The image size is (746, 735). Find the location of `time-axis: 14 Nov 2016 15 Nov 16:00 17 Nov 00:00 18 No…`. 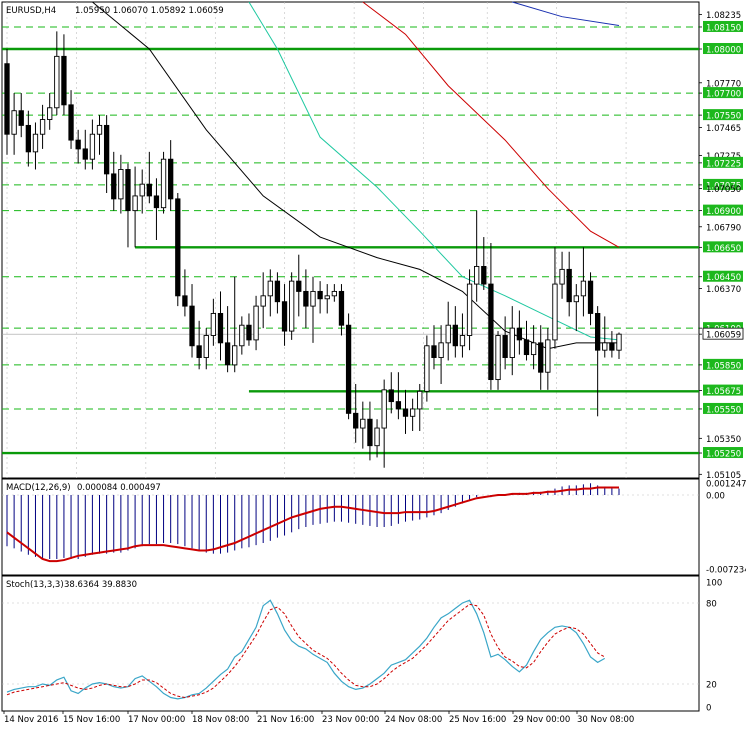

time-axis: 14 Nov 2016 15 Nov 16:00 17 Nov 00:00 18 No… is located at coordinates (318, 718).